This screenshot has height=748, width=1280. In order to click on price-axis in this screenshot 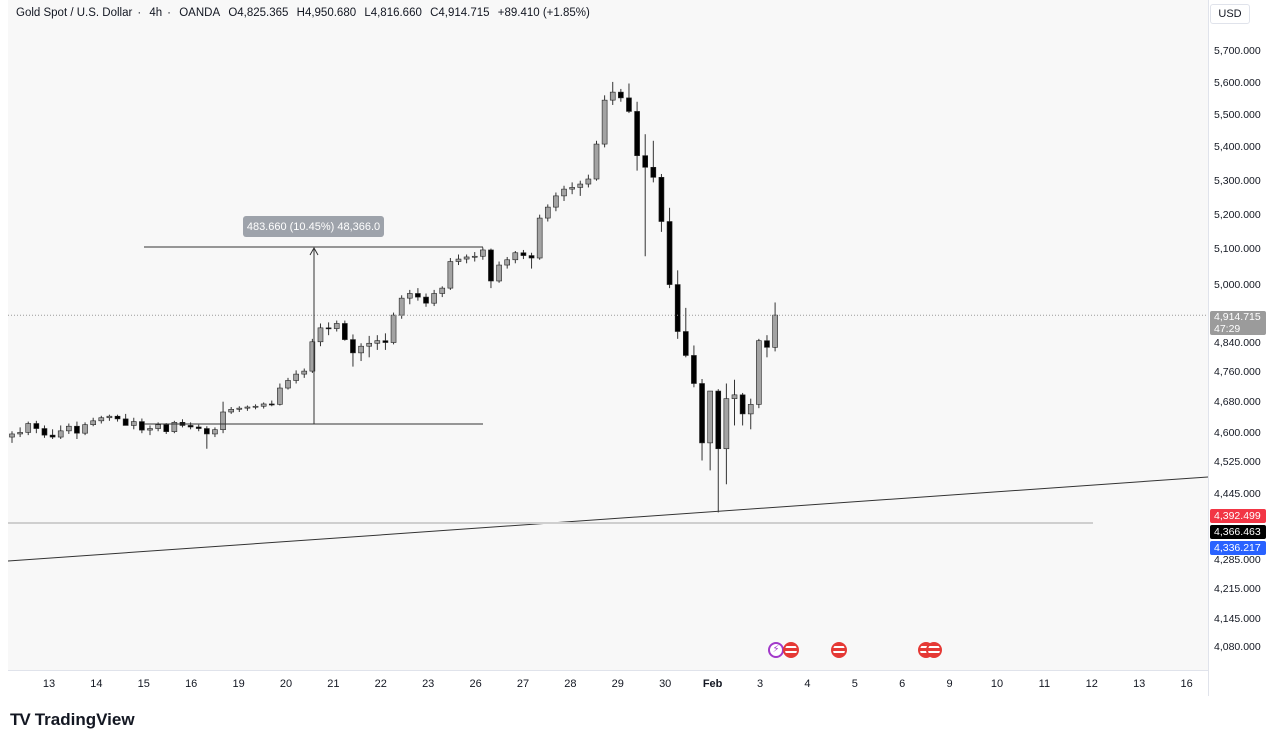, I will do `click(1244, 348)`.